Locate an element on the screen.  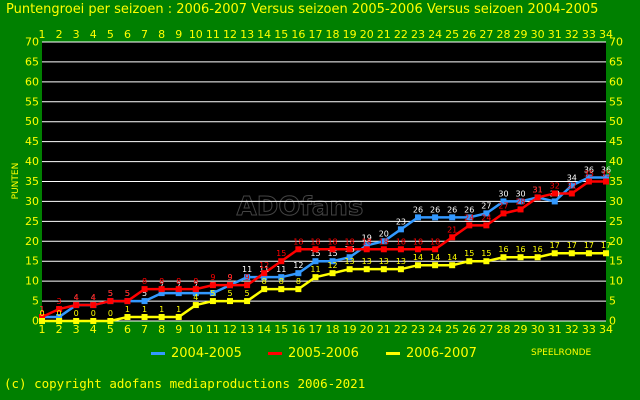
x-tick-label-top: 4 is located at coordinates (93, 34).